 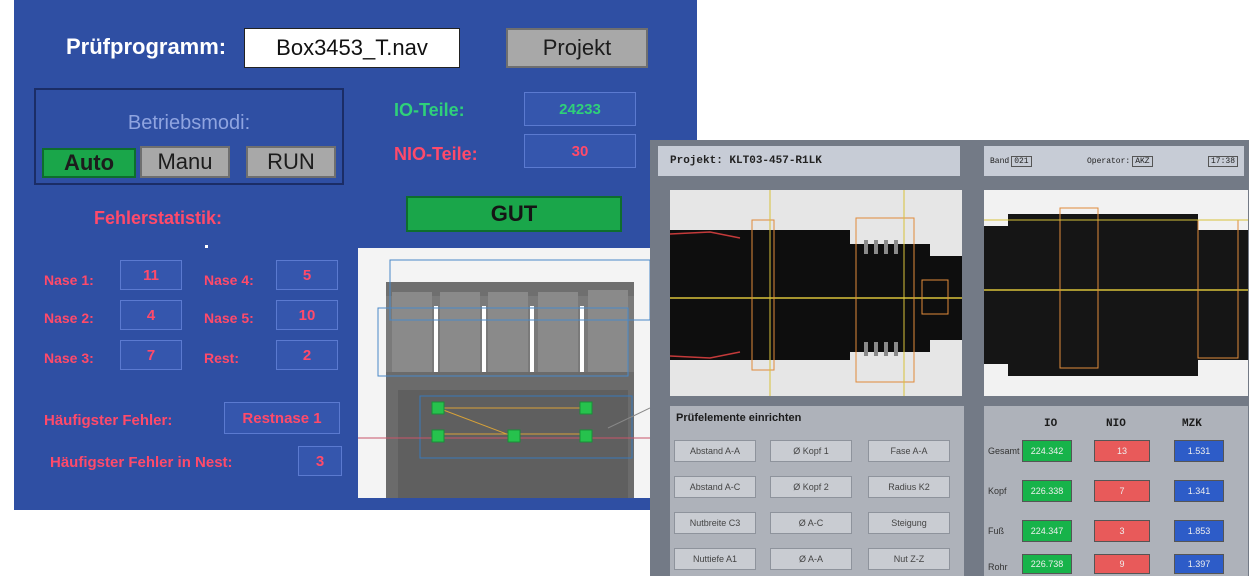 I want to click on setup-button-a-c: Ø A-C, so click(x=811, y=523).